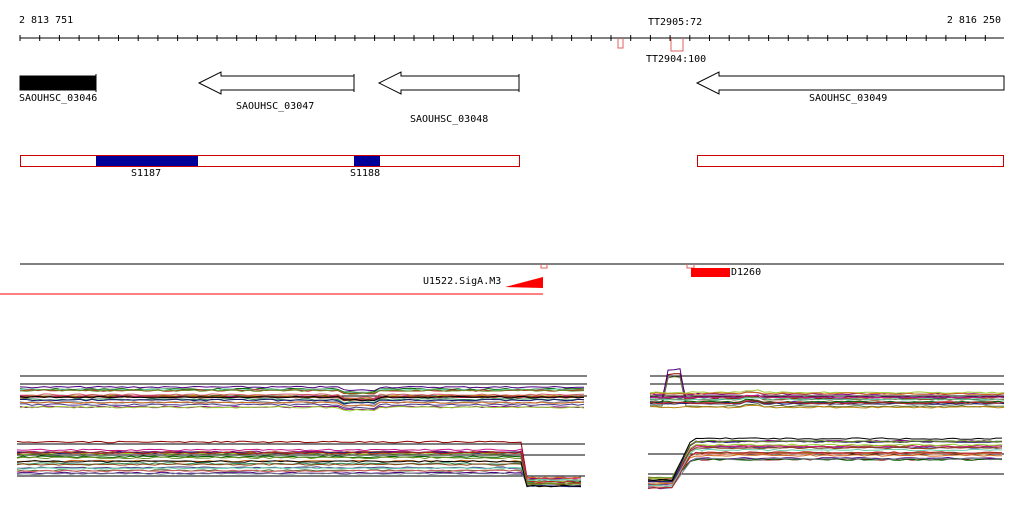 The height and width of the screenshot is (508, 1024). What do you see at coordinates (974, 20) in the screenshot?
I see `end-coordinate: 2 816 250` at bounding box center [974, 20].